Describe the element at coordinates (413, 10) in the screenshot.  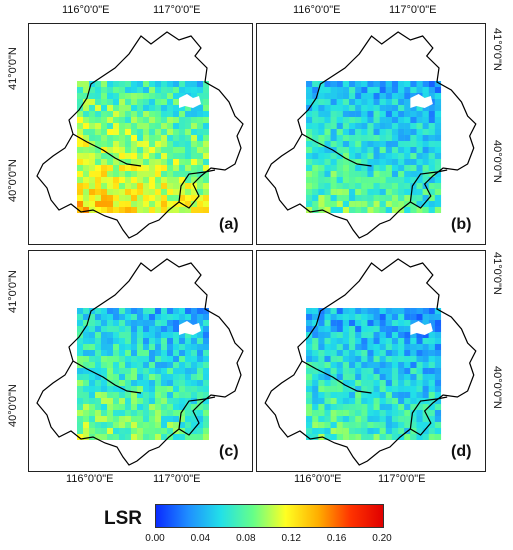
I see `lon-tick-top-right-117: 117°0'0"E` at that location.